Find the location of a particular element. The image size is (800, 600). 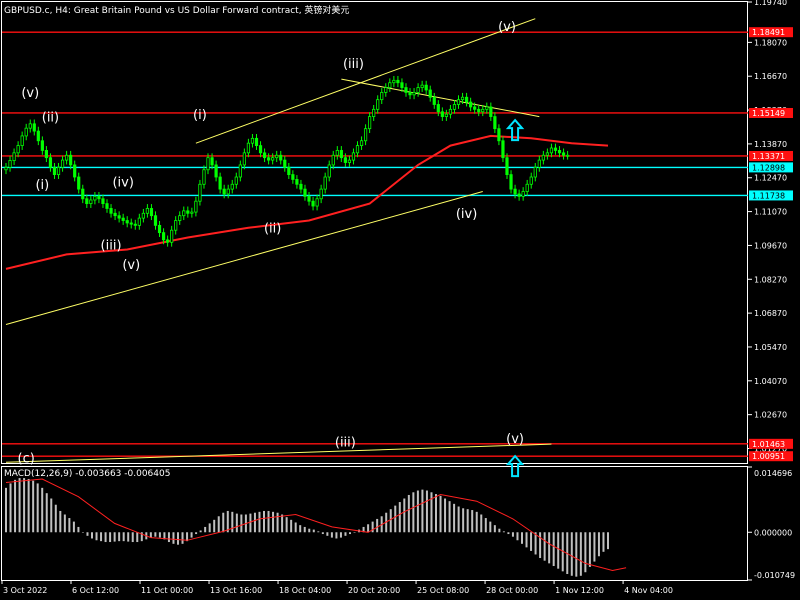

price-tick-label: 1.05470 is located at coordinates (770, 347).